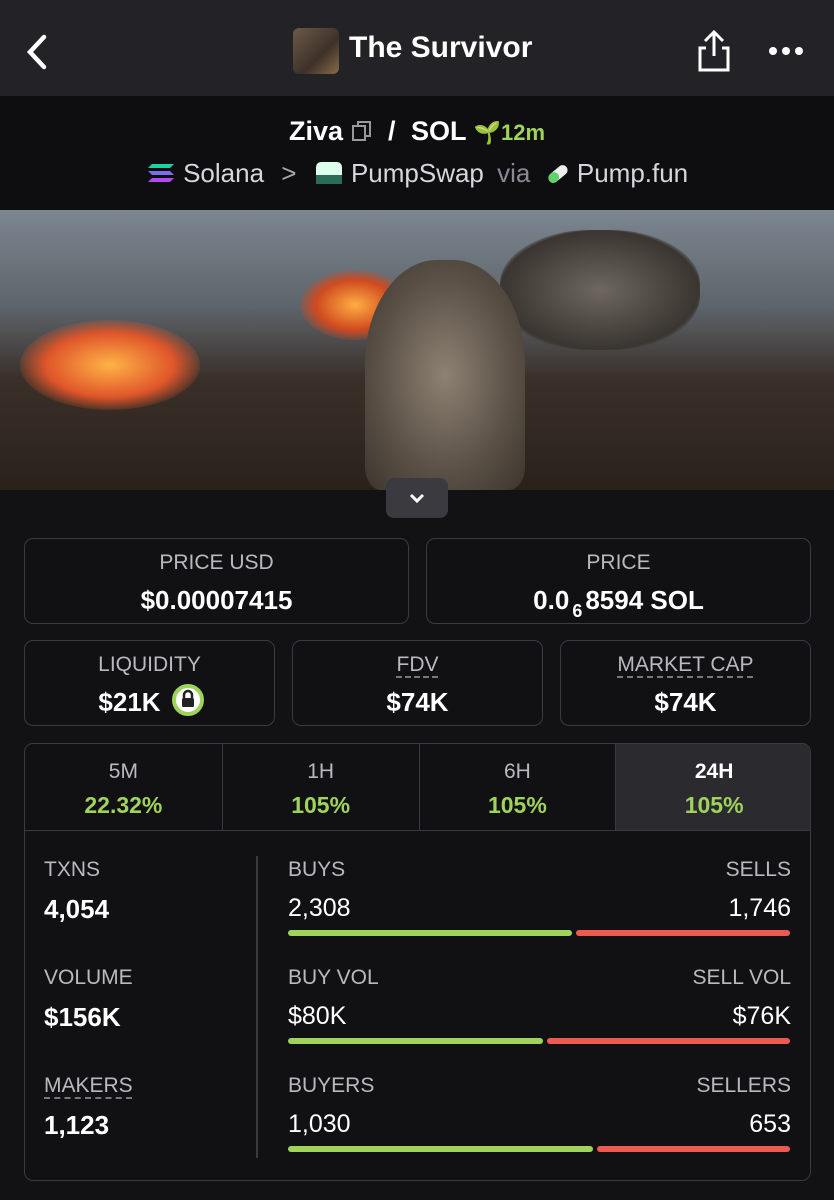 The image size is (834, 1200). I want to click on right-label: SELLERS, so click(743, 1085).